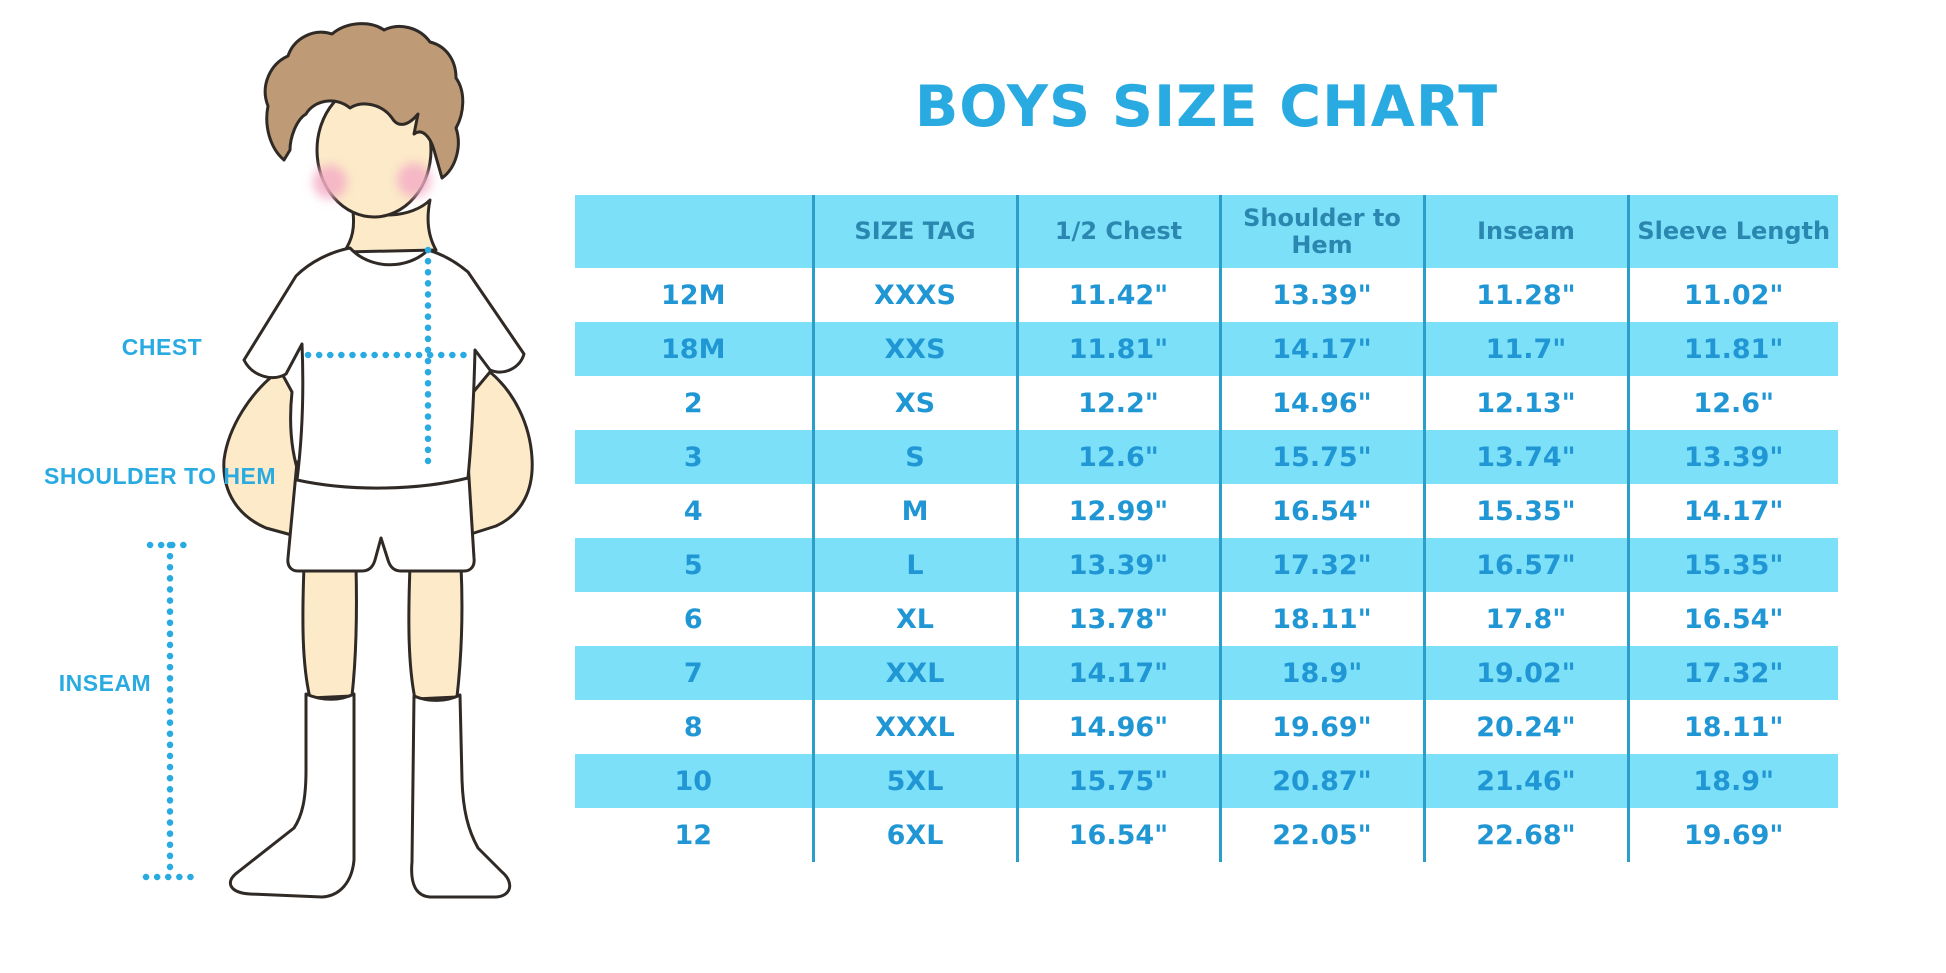  Describe the element at coordinates (914, 619) in the screenshot. I see `measurement-cell: XL` at that location.